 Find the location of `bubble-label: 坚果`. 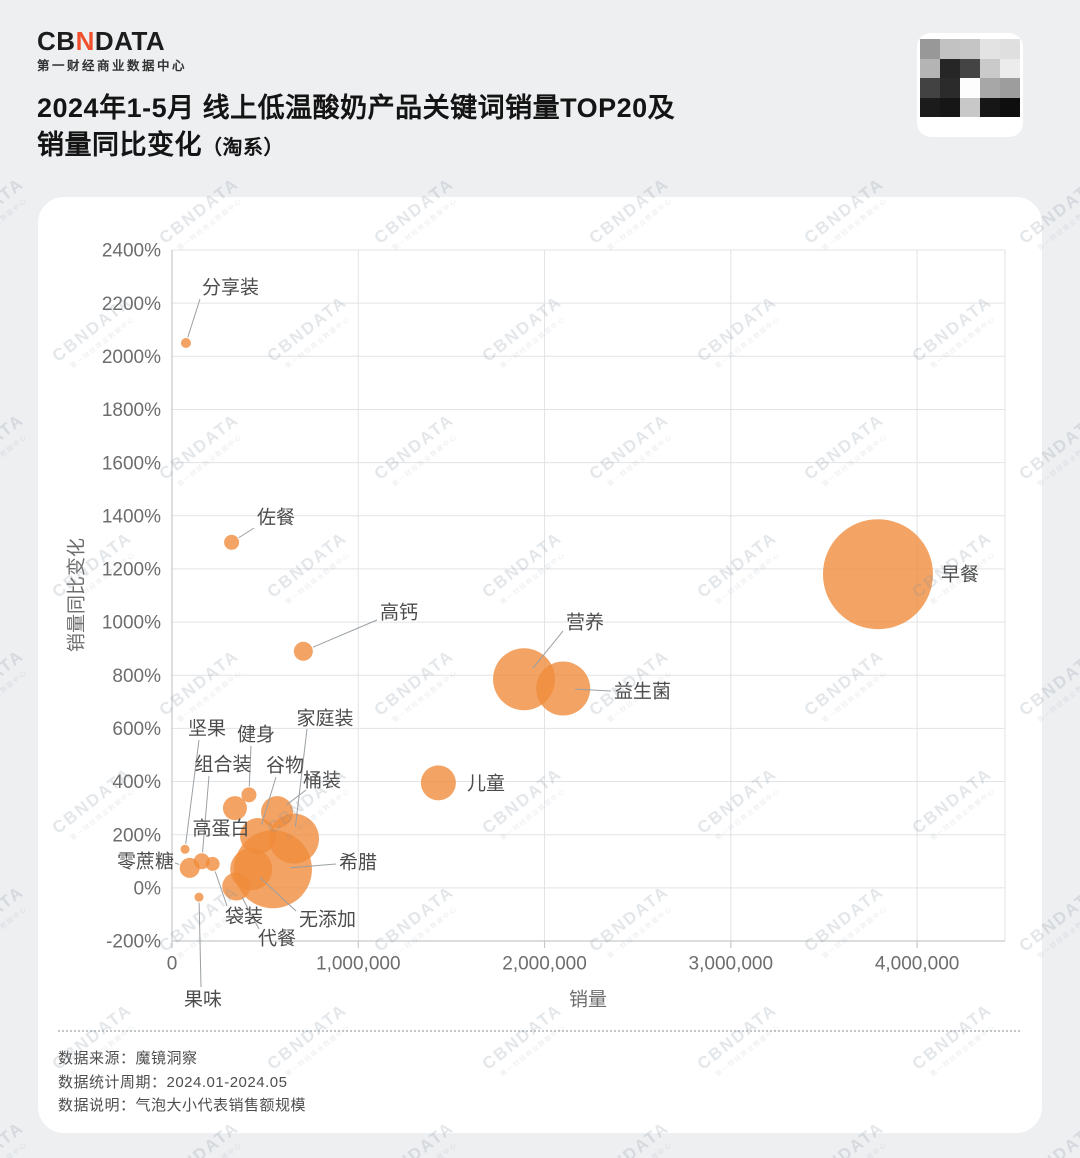

bubble-label: 坚果 is located at coordinates (207, 729).